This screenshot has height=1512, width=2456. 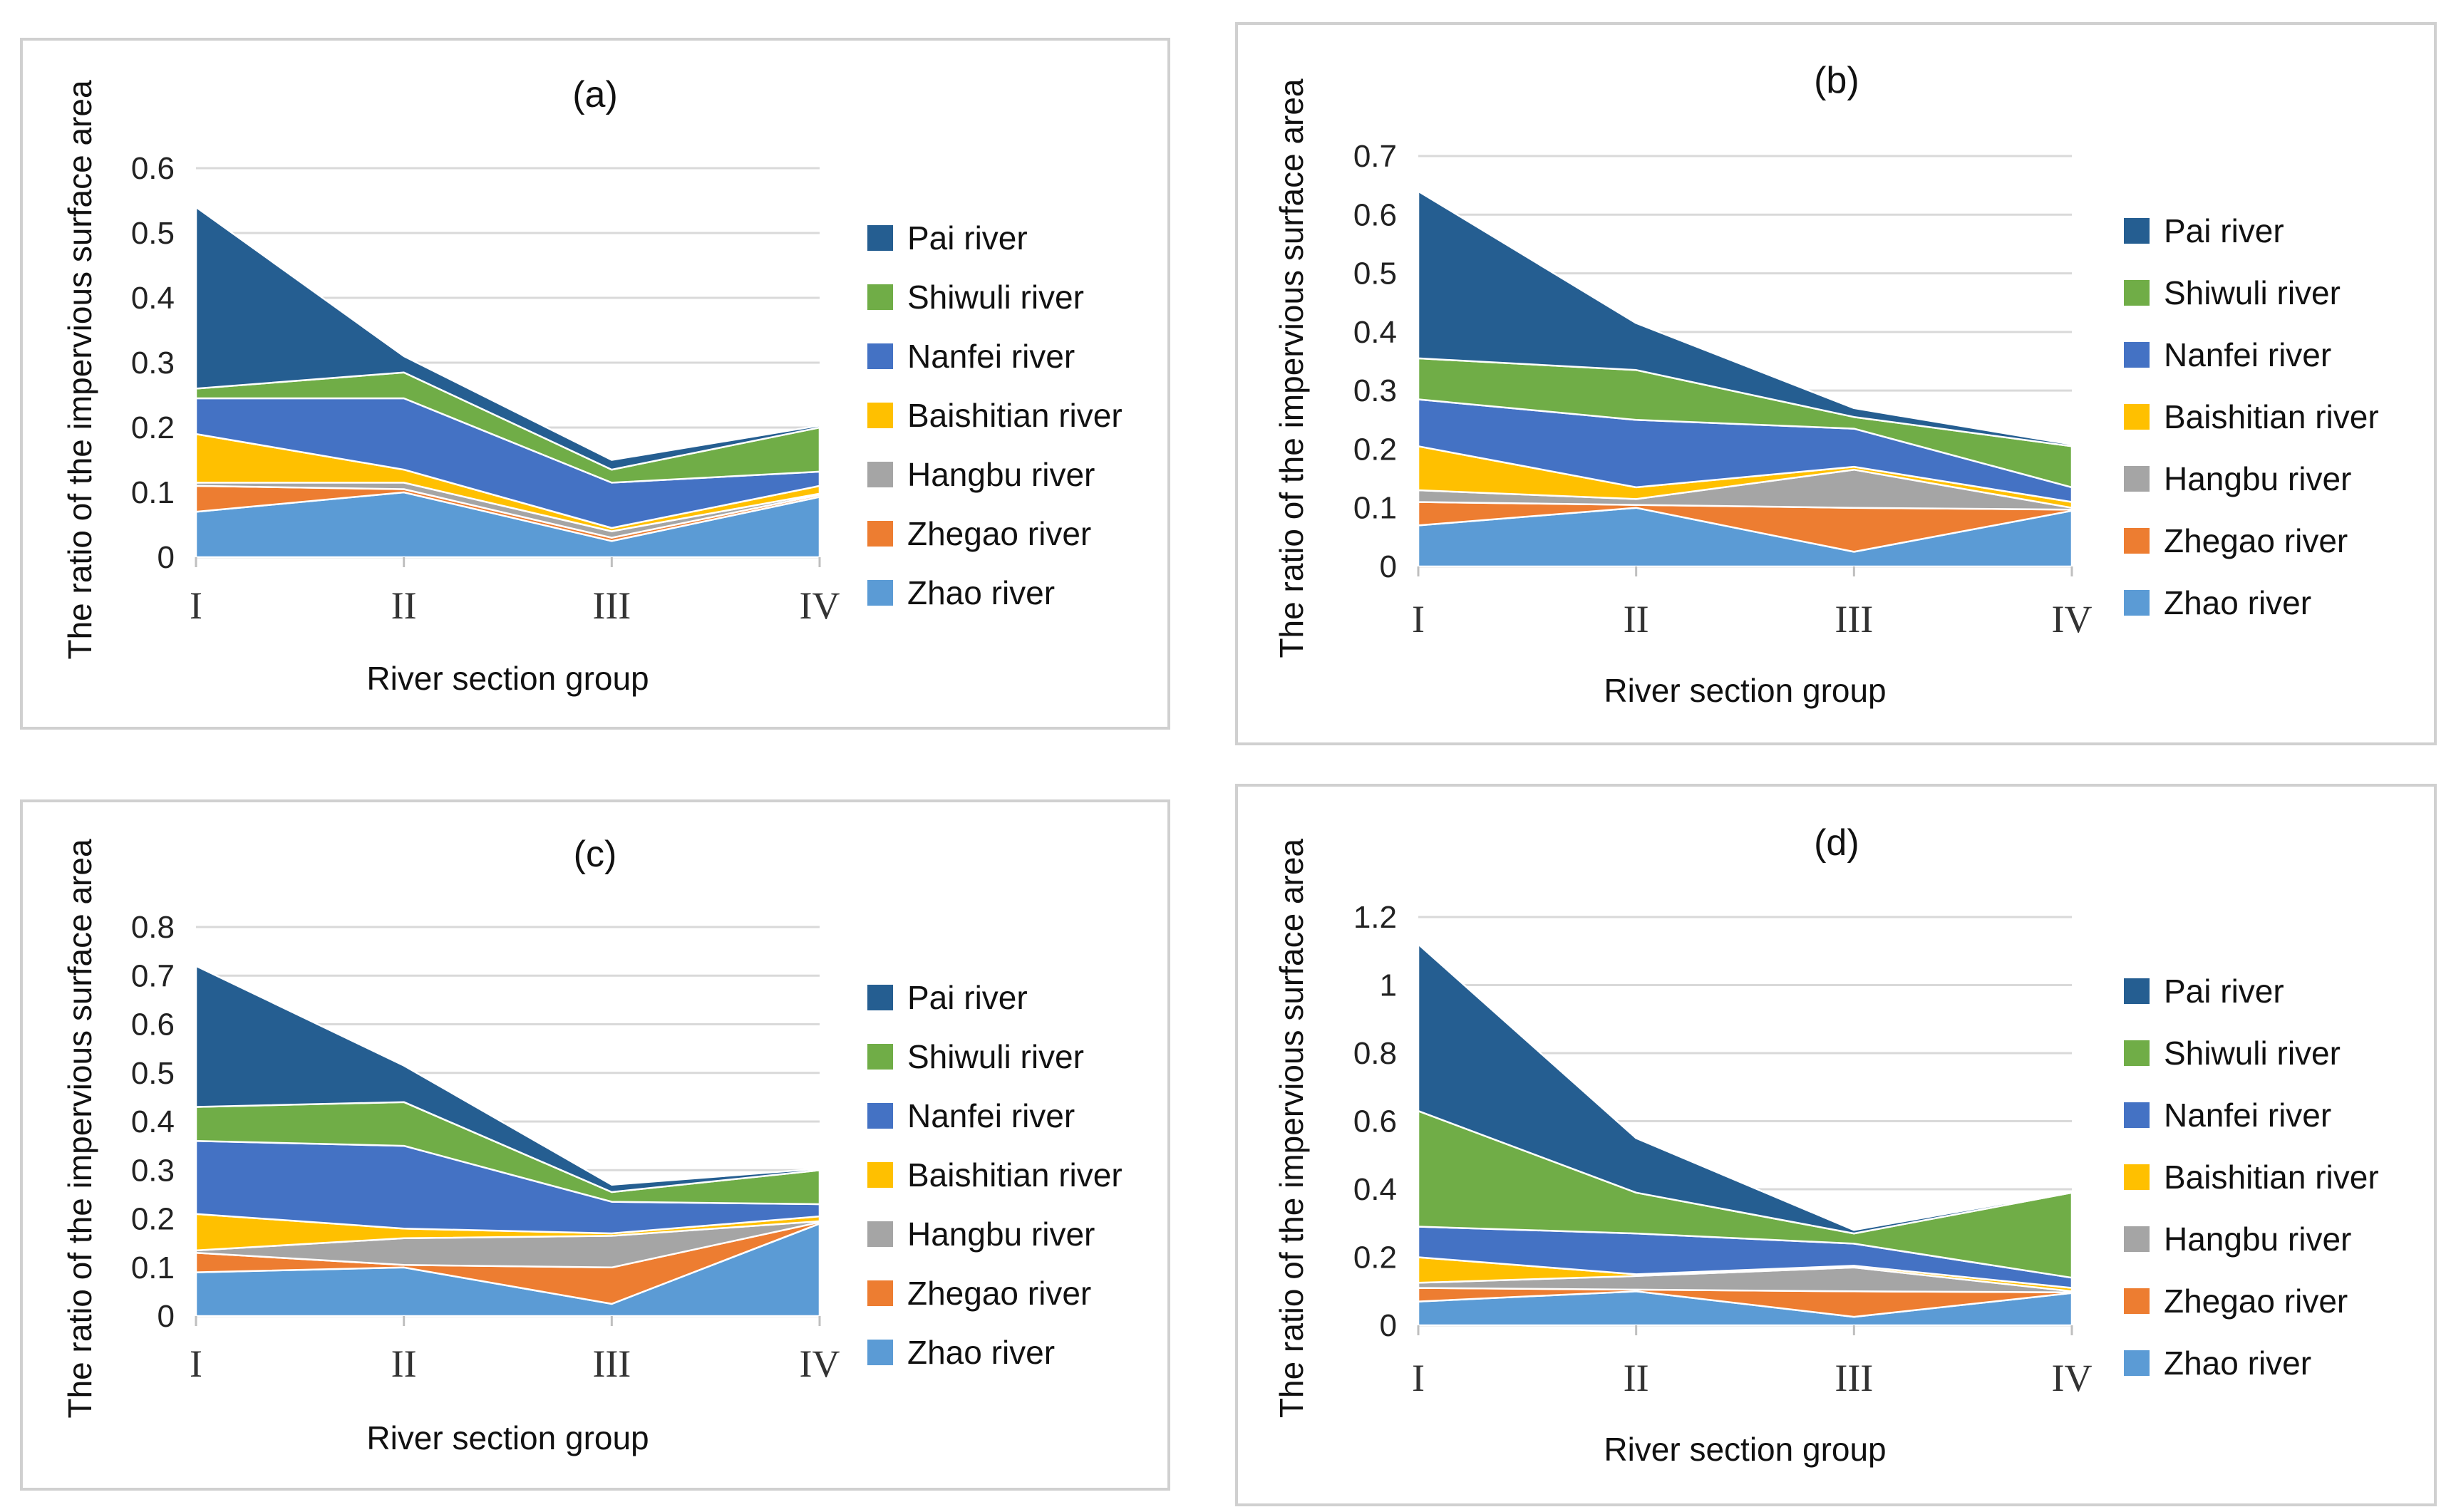 What do you see at coordinates (153, 976) in the screenshot?
I see `y-tick-label: 0.7` at bounding box center [153, 976].